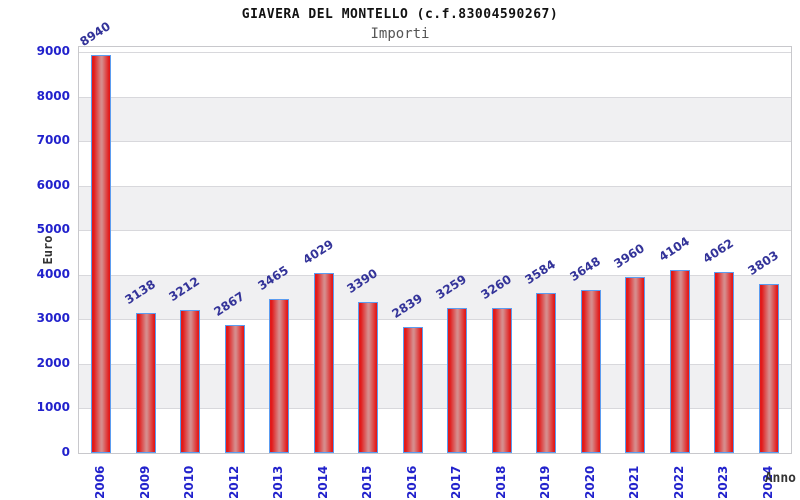  What do you see at coordinates (189, 482) in the screenshot?
I see `x-tick-label: 2010` at bounding box center [189, 482].